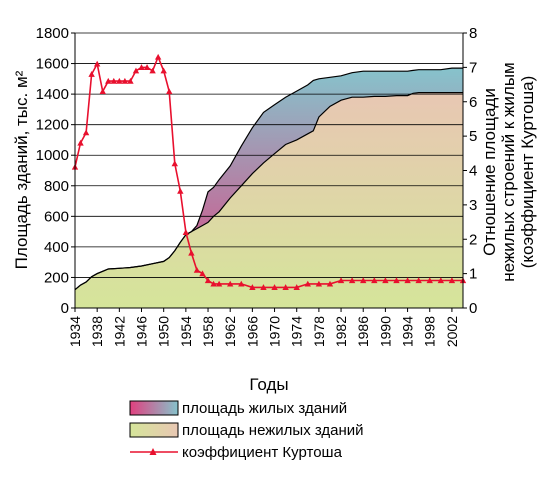  I want to click on right-tick-label: 4, so click(473, 171).